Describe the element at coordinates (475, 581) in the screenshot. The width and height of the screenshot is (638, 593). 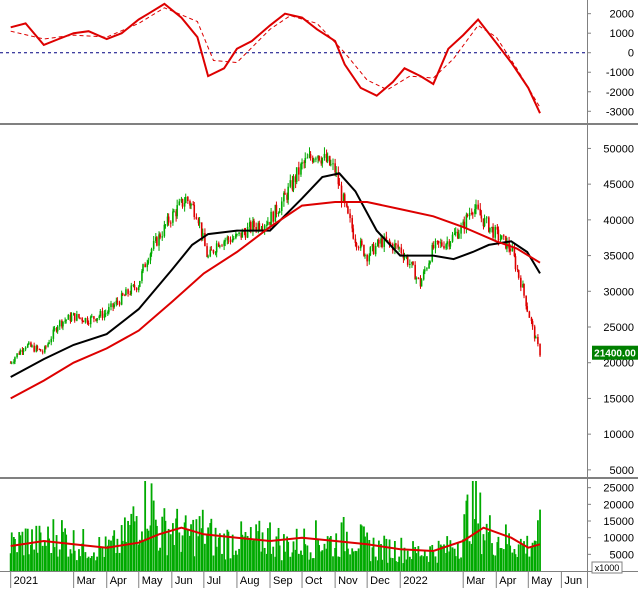
I see `x-tick-label: Mar` at that location.